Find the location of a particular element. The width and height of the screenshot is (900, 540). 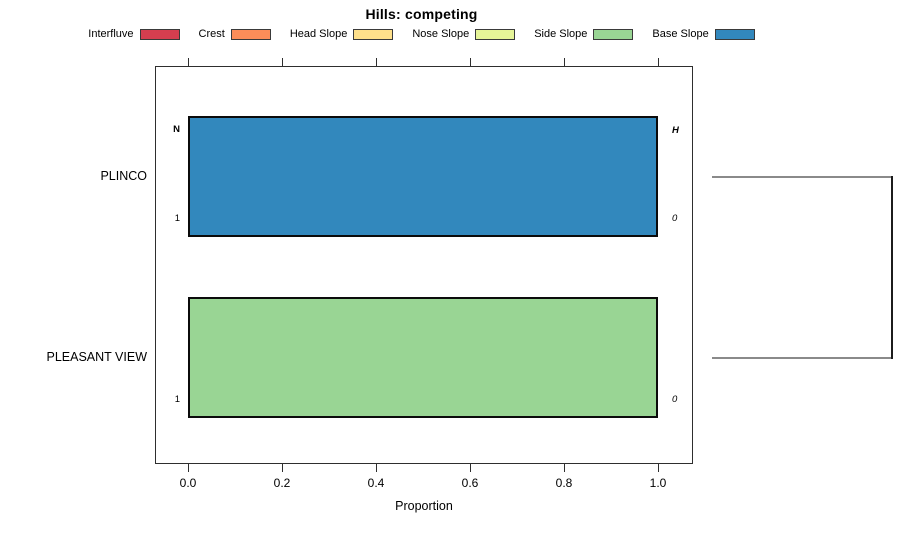

legend-item-nose-slope: Nose Slope is located at coordinates (464, 34).